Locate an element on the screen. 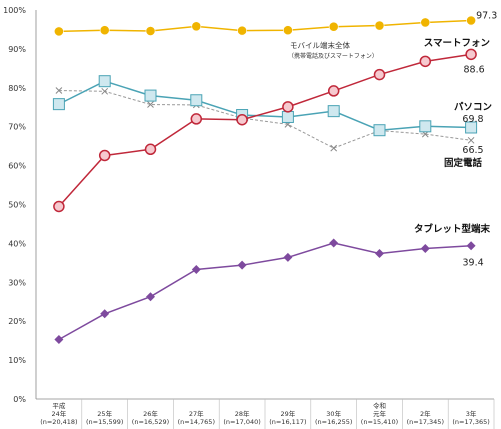 The image size is (501, 429). y-tick-label: 30% is located at coordinates (17, 282).